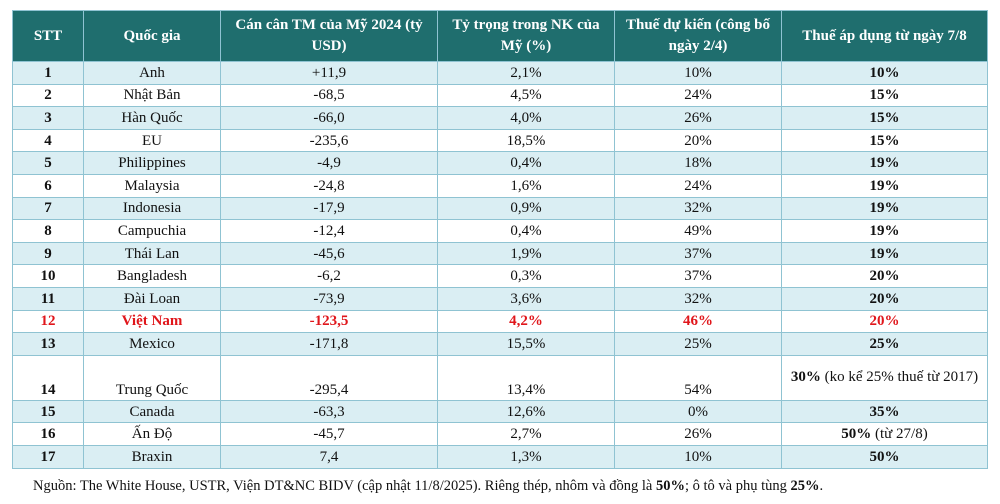 This screenshot has width=1000, height=504. I want to click on cell-trade-balance: 7,4, so click(329, 456).